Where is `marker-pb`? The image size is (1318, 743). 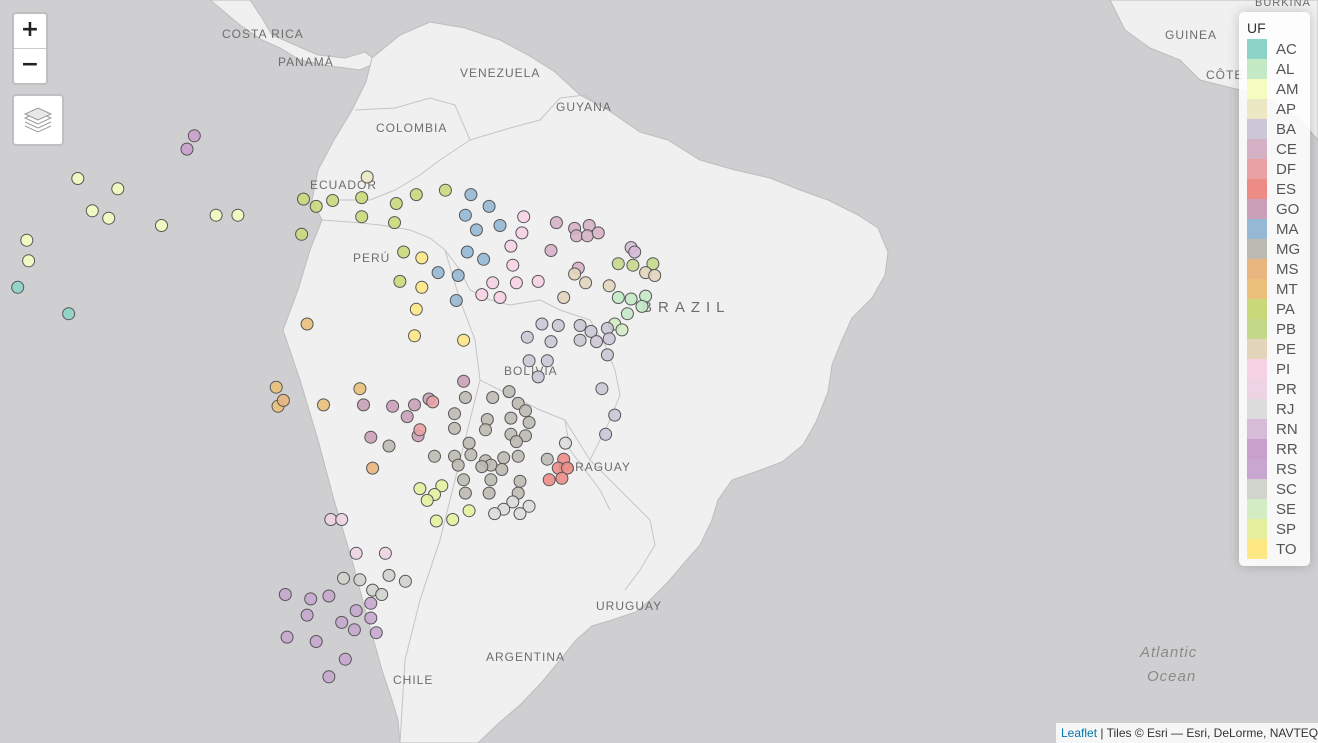 marker-pb is located at coordinates (633, 265).